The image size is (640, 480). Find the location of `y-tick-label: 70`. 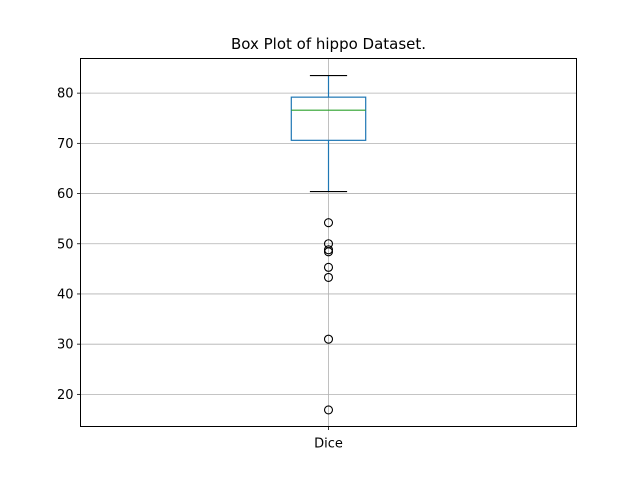

y-tick-label: 70 is located at coordinates (65, 144).